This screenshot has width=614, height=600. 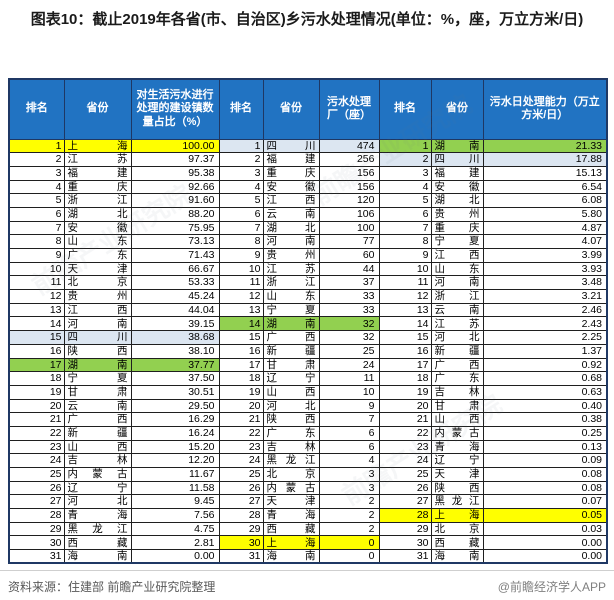 What do you see at coordinates (36, 419) in the screenshot?
I see `rank-cell-g1: 21` at bounding box center [36, 419].